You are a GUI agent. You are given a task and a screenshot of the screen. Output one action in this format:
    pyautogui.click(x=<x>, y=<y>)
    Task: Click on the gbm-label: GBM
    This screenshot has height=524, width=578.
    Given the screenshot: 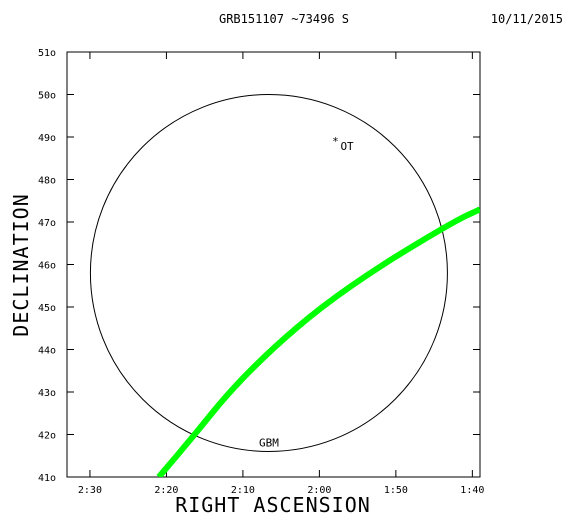 What is the action you would take?
    pyautogui.click(x=269, y=443)
    